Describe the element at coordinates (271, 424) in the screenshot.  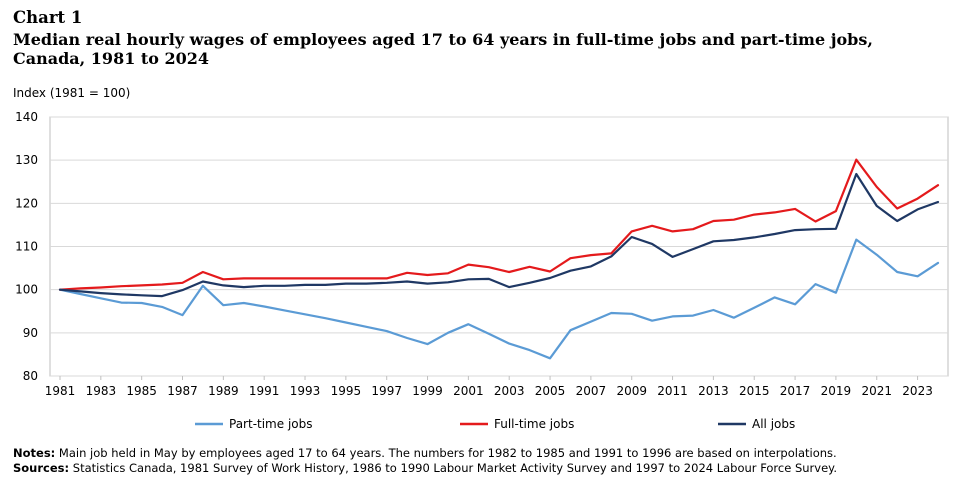
I see `legend-label-part-time-jobs: Part-time jobs` at that location.